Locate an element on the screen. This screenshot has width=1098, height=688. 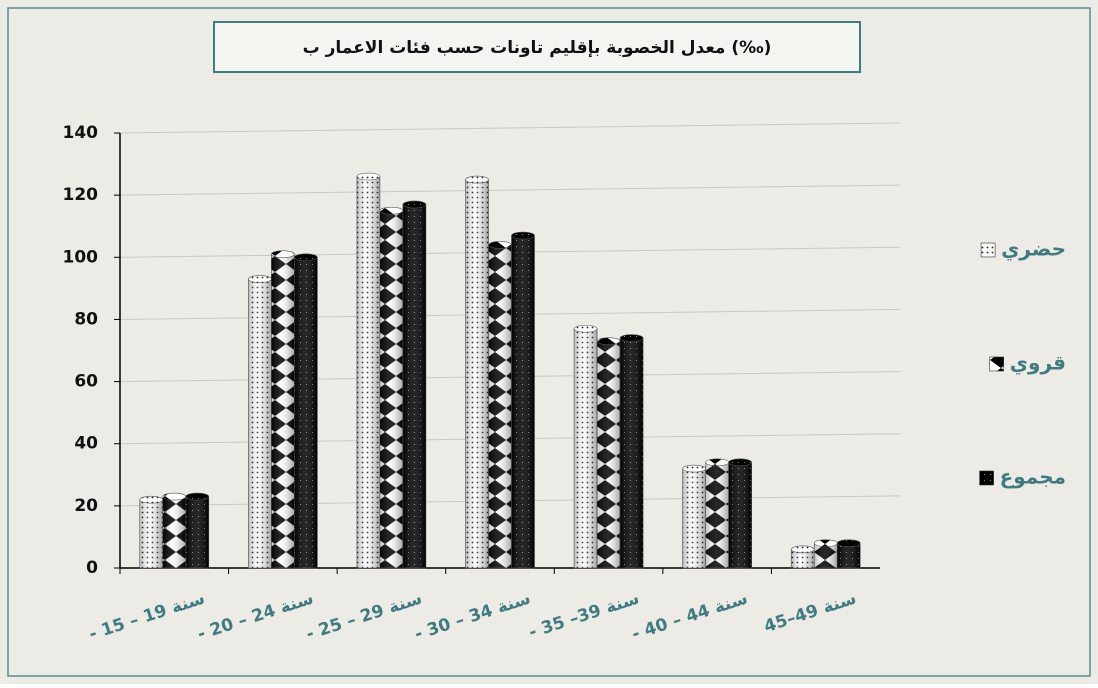
y-tick-label: 80 is located at coordinates (86, 319).